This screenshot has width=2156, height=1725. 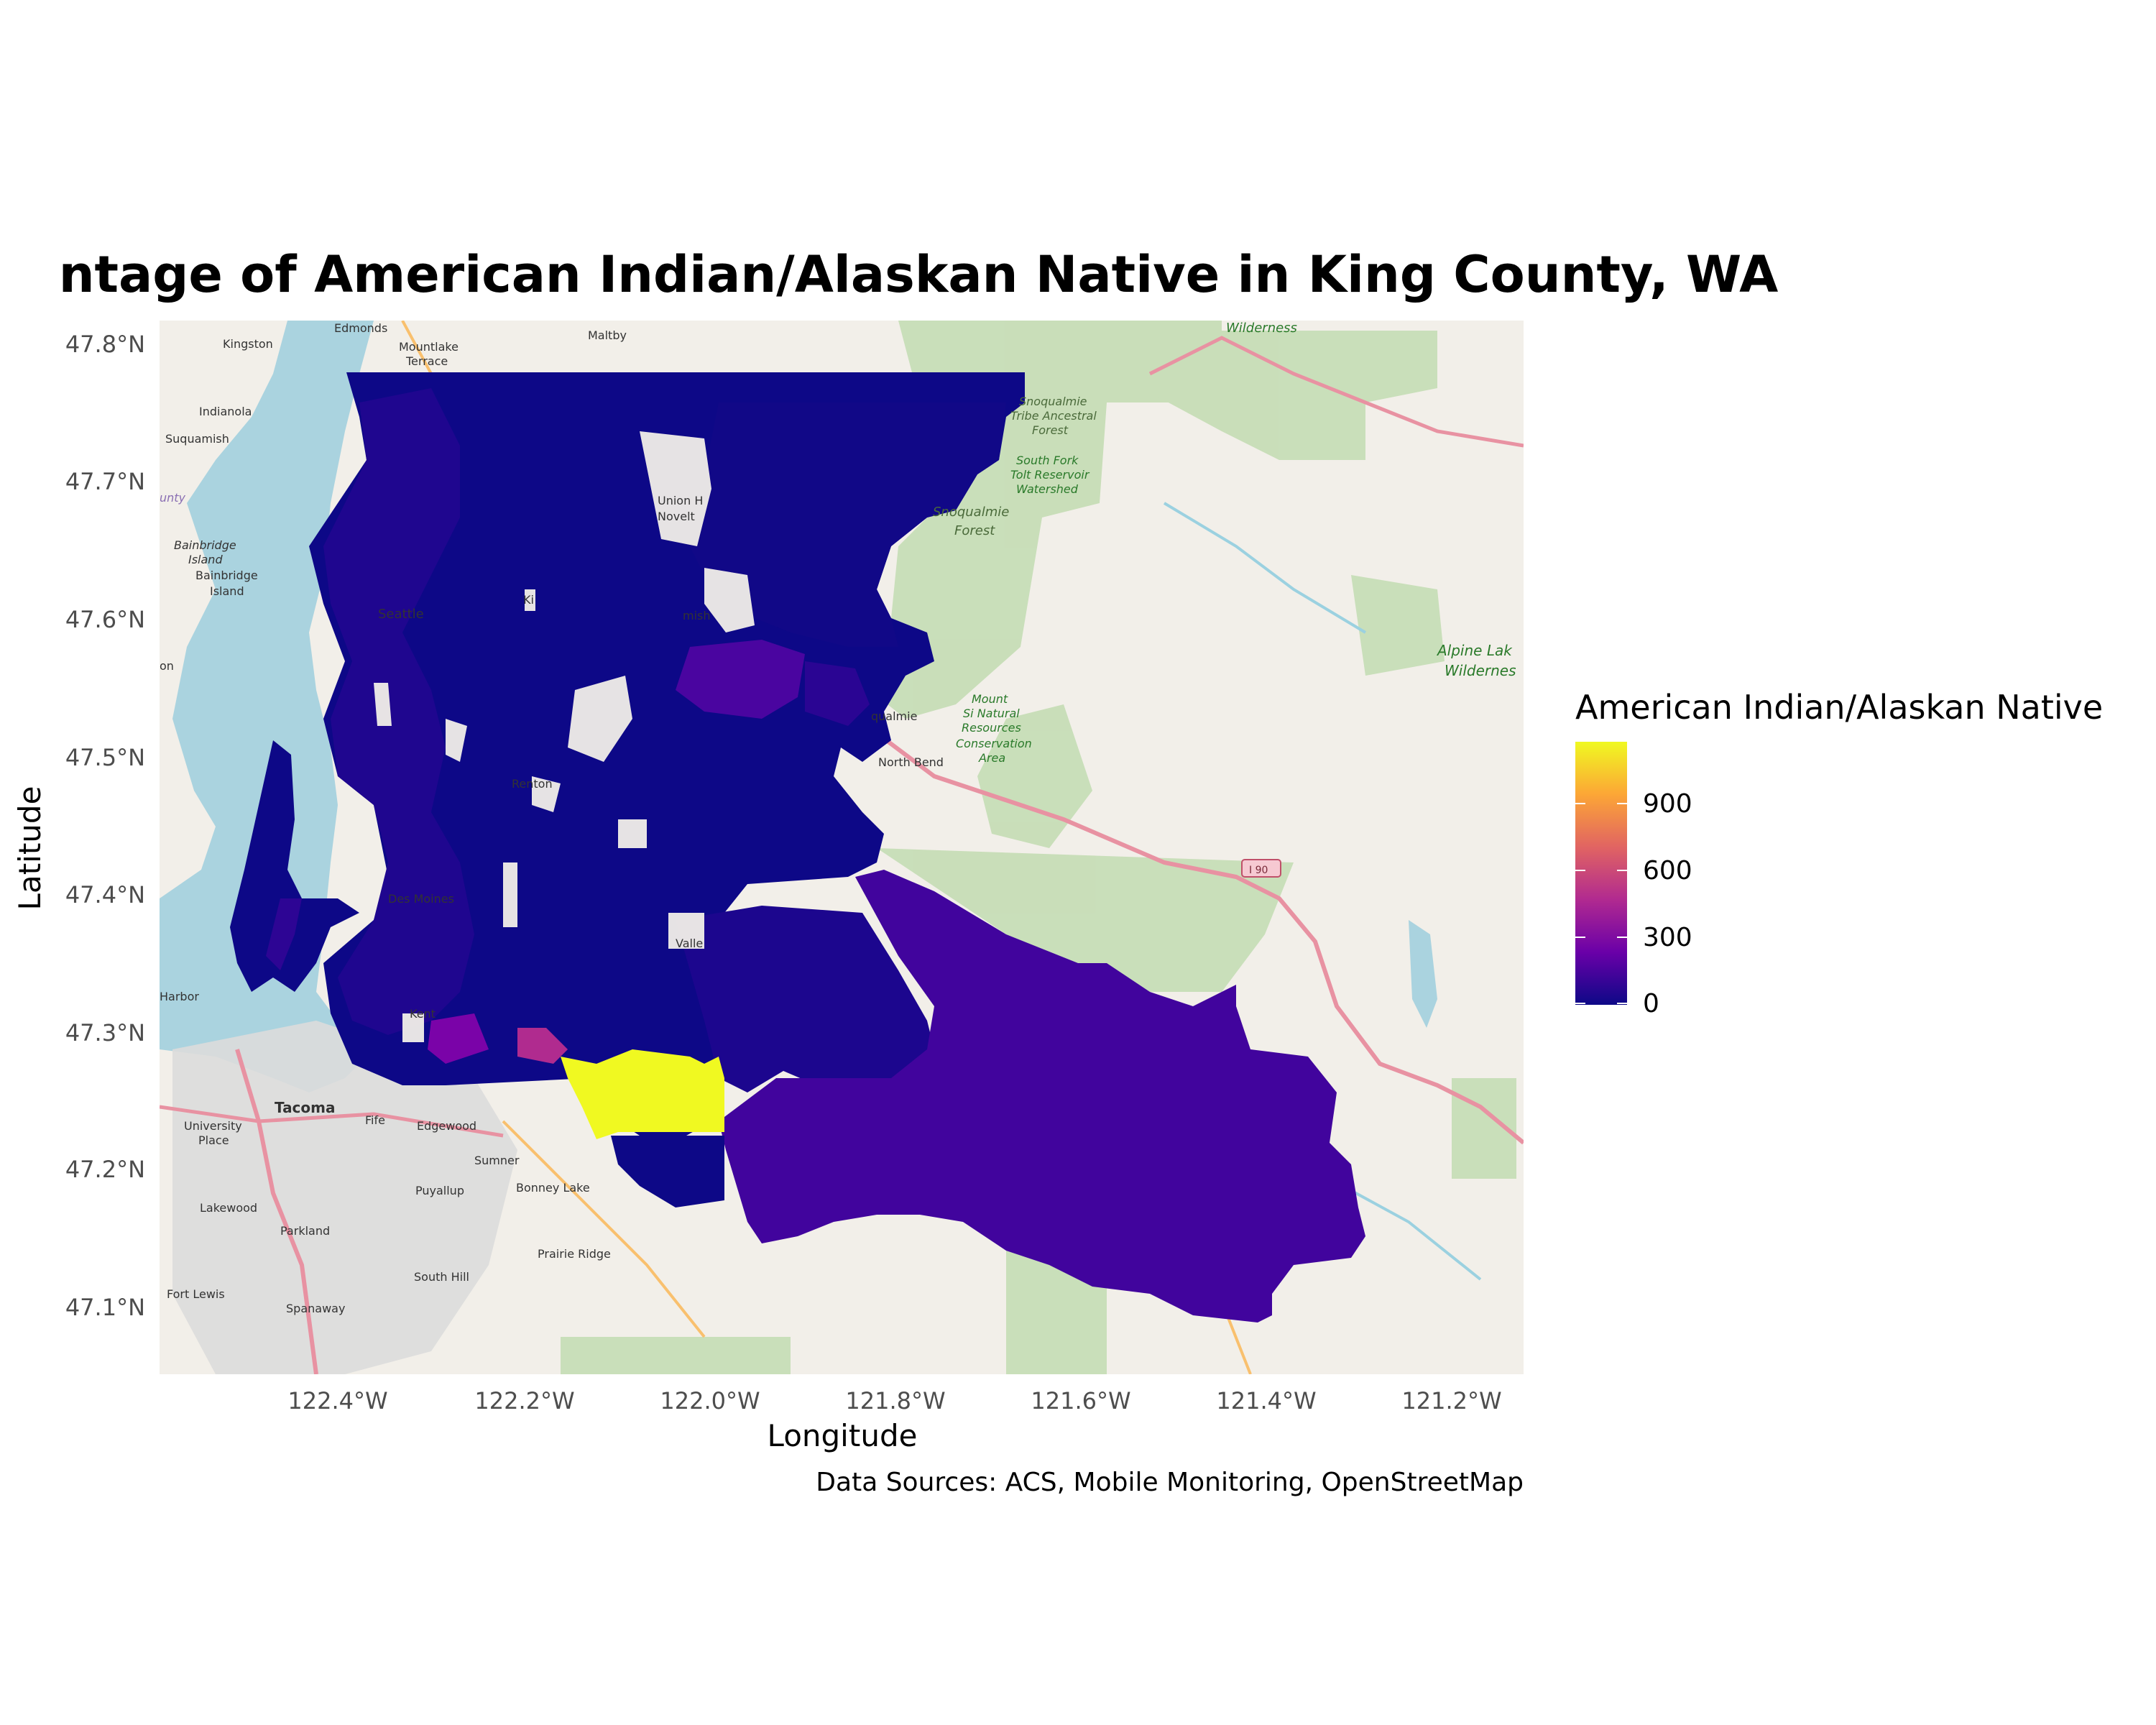 I want to click on county-region-seattle, so click(x=399, y=711).